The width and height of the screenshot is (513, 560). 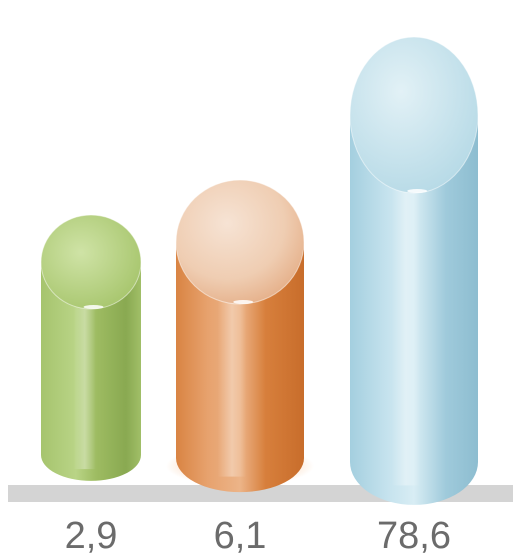 What do you see at coordinates (414, 536) in the screenshot?
I see `value-label-3: 78,6` at bounding box center [414, 536].